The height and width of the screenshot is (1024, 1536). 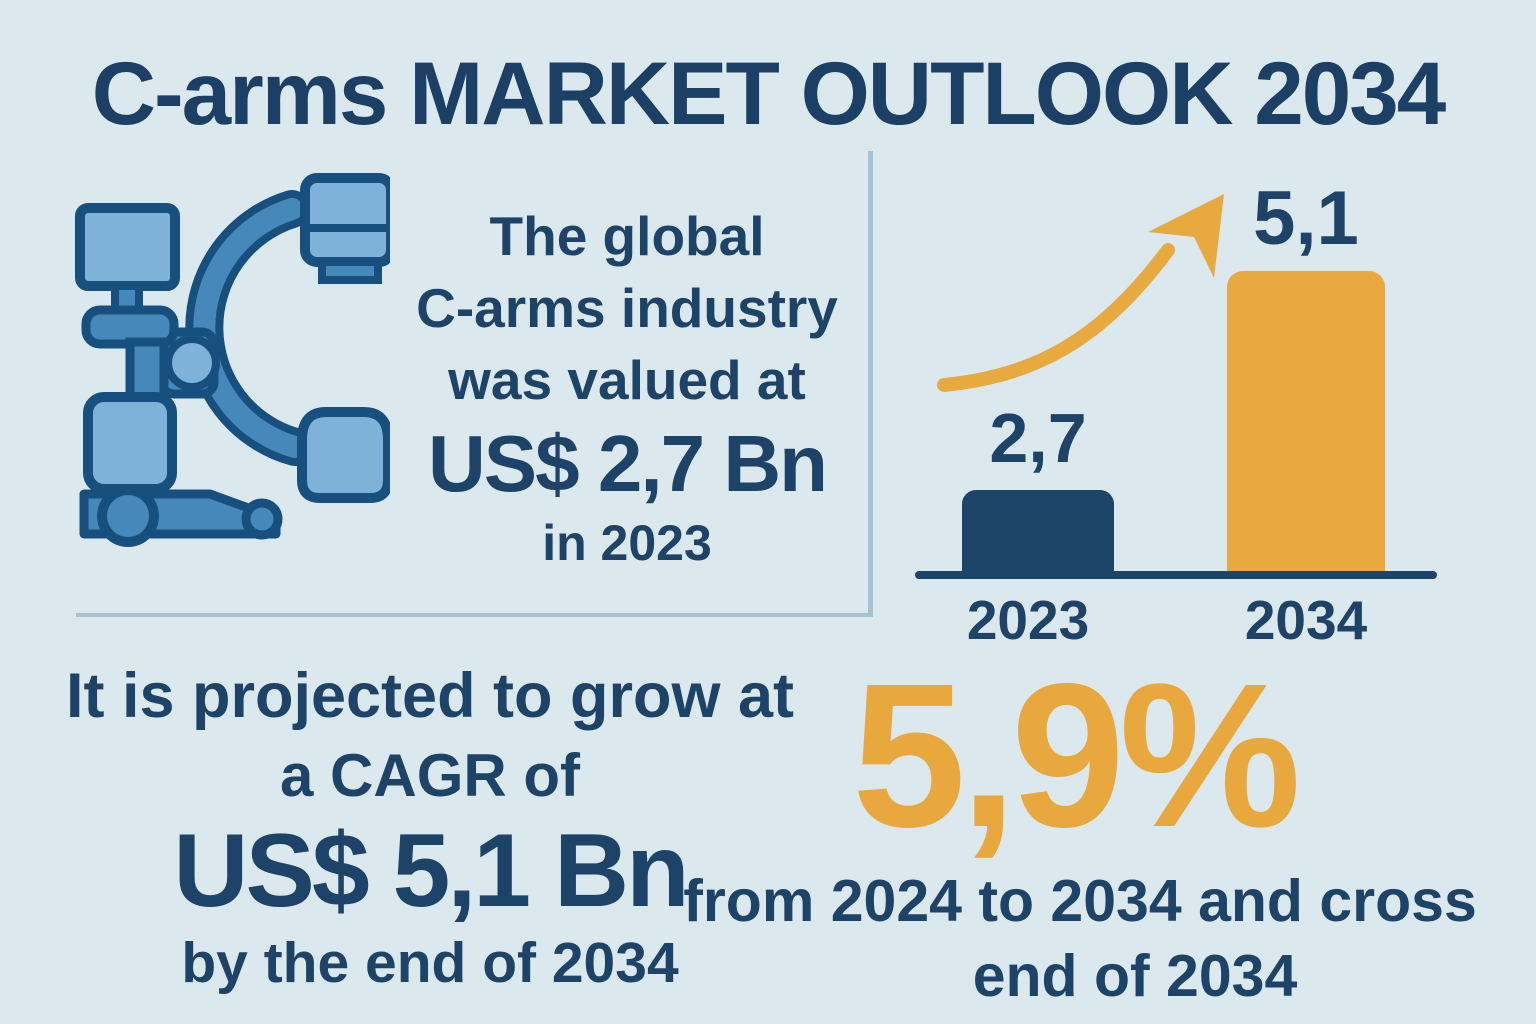 What do you see at coordinates (1135, 976) in the screenshot?
I see `cagr-line: end of 2034` at bounding box center [1135, 976].